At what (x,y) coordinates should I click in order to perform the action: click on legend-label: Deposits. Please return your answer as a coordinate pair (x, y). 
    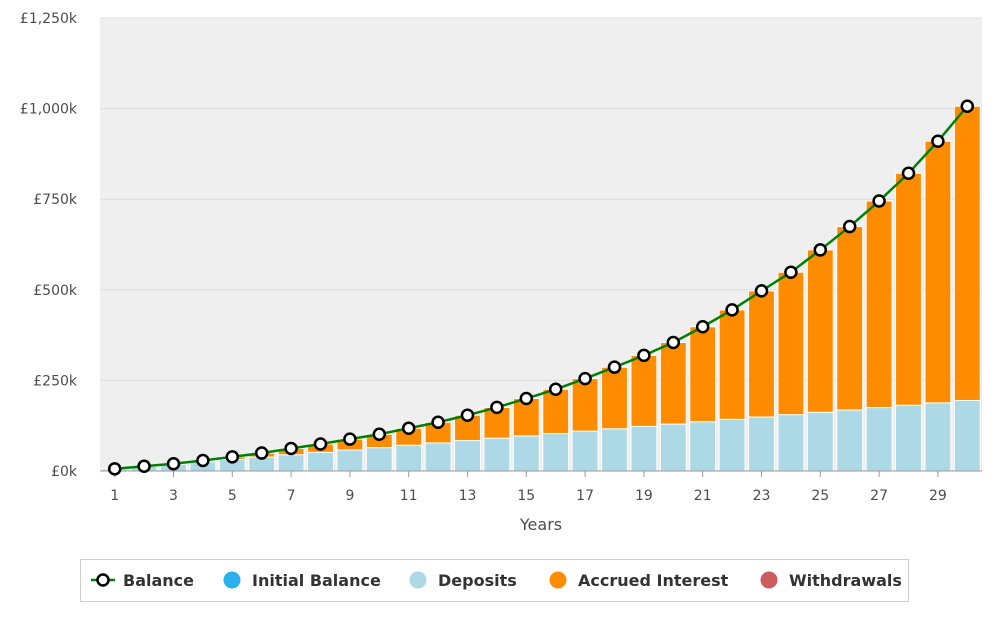
    Looking at the image, I should click on (477, 580).